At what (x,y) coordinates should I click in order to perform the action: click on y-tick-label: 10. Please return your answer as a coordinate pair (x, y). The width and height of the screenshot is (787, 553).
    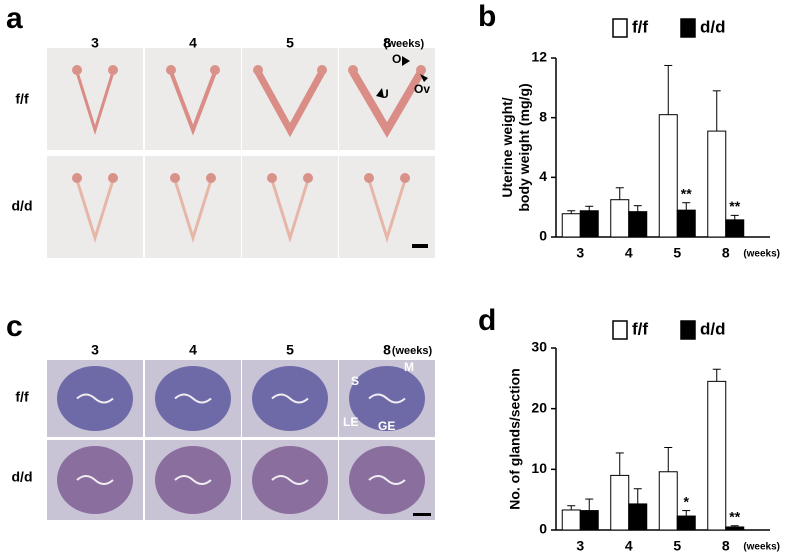
    Looking at the image, I should click on (539, 468).